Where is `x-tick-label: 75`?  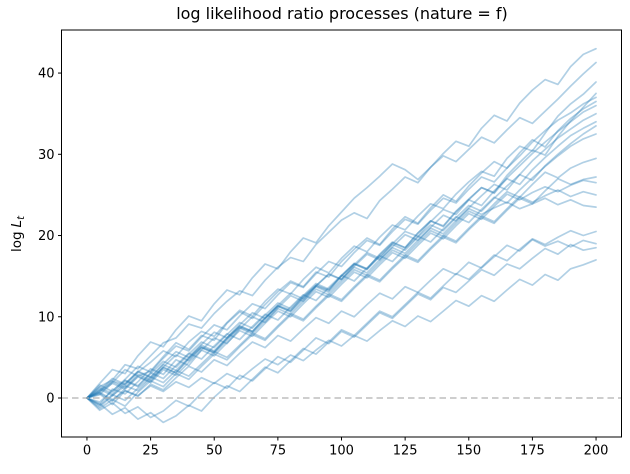
x-tick-label: 75 is located at coordinates (278, 451).